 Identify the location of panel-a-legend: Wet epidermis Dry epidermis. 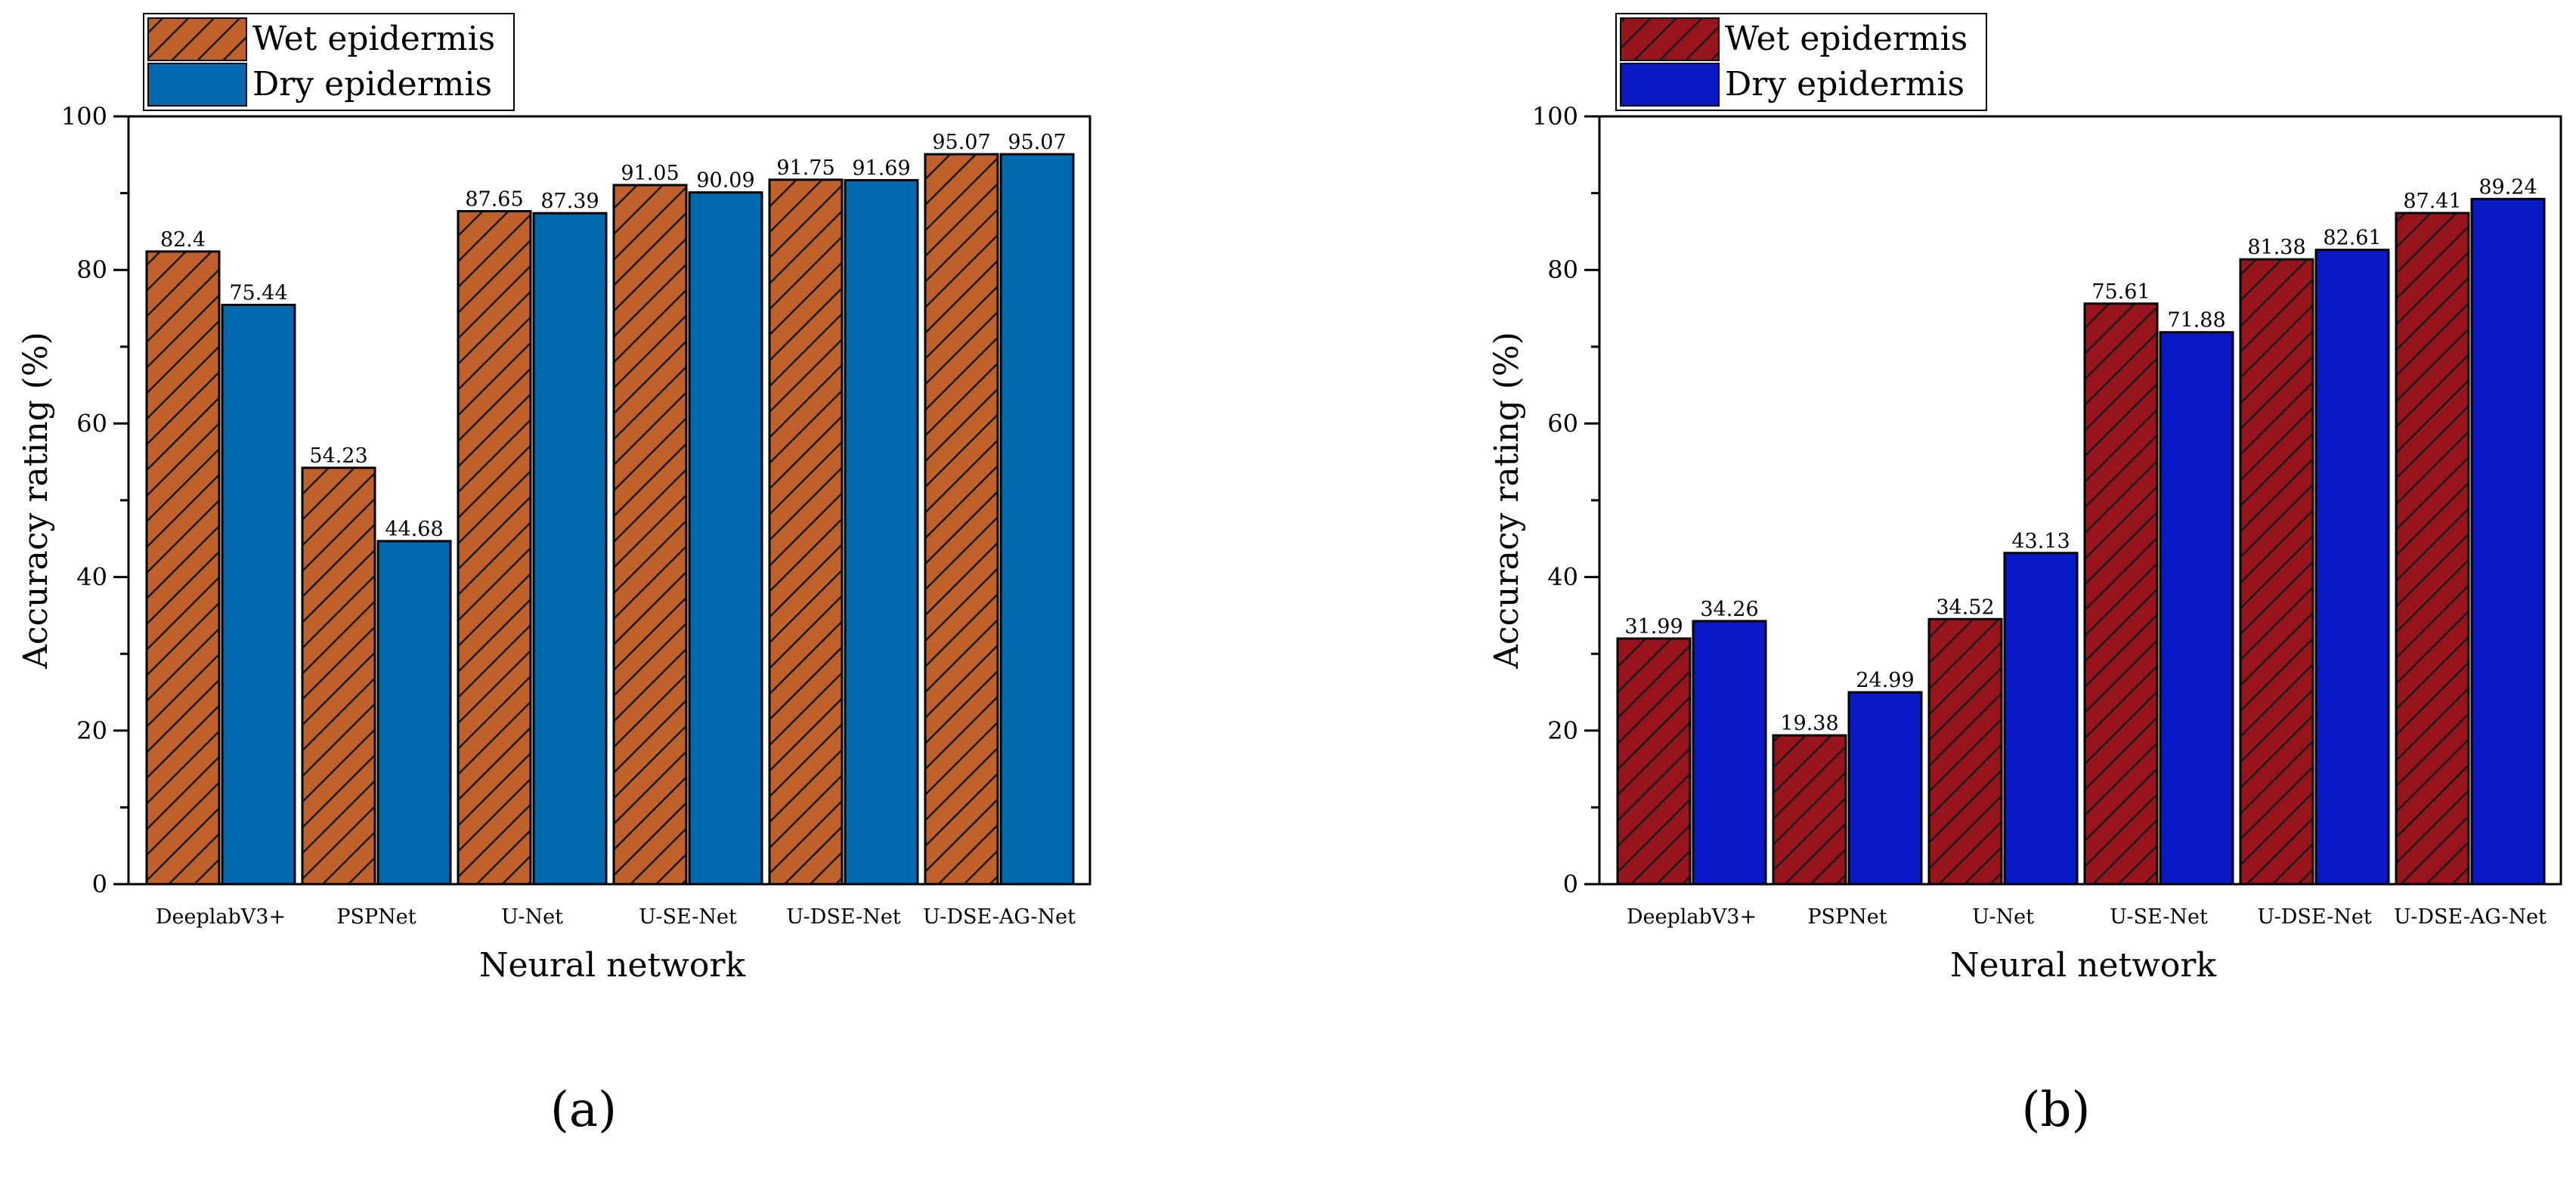
(329, 62).